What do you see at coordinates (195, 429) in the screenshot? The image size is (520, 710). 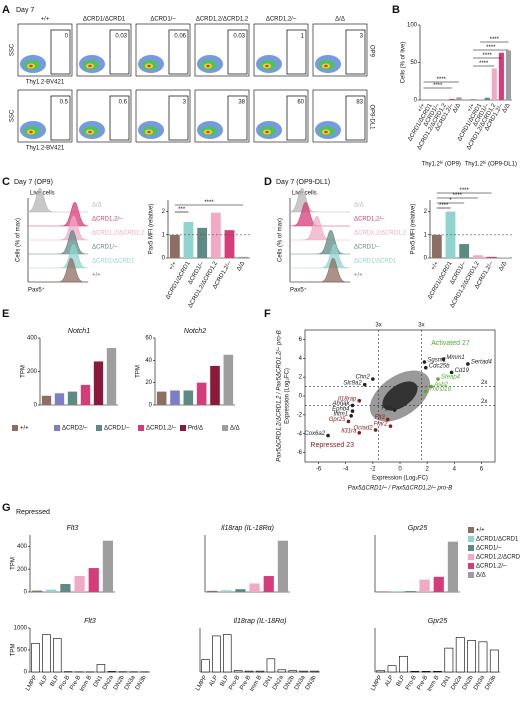 I see `legend-label: Prd/Δ` at bounding box center [195, 429].